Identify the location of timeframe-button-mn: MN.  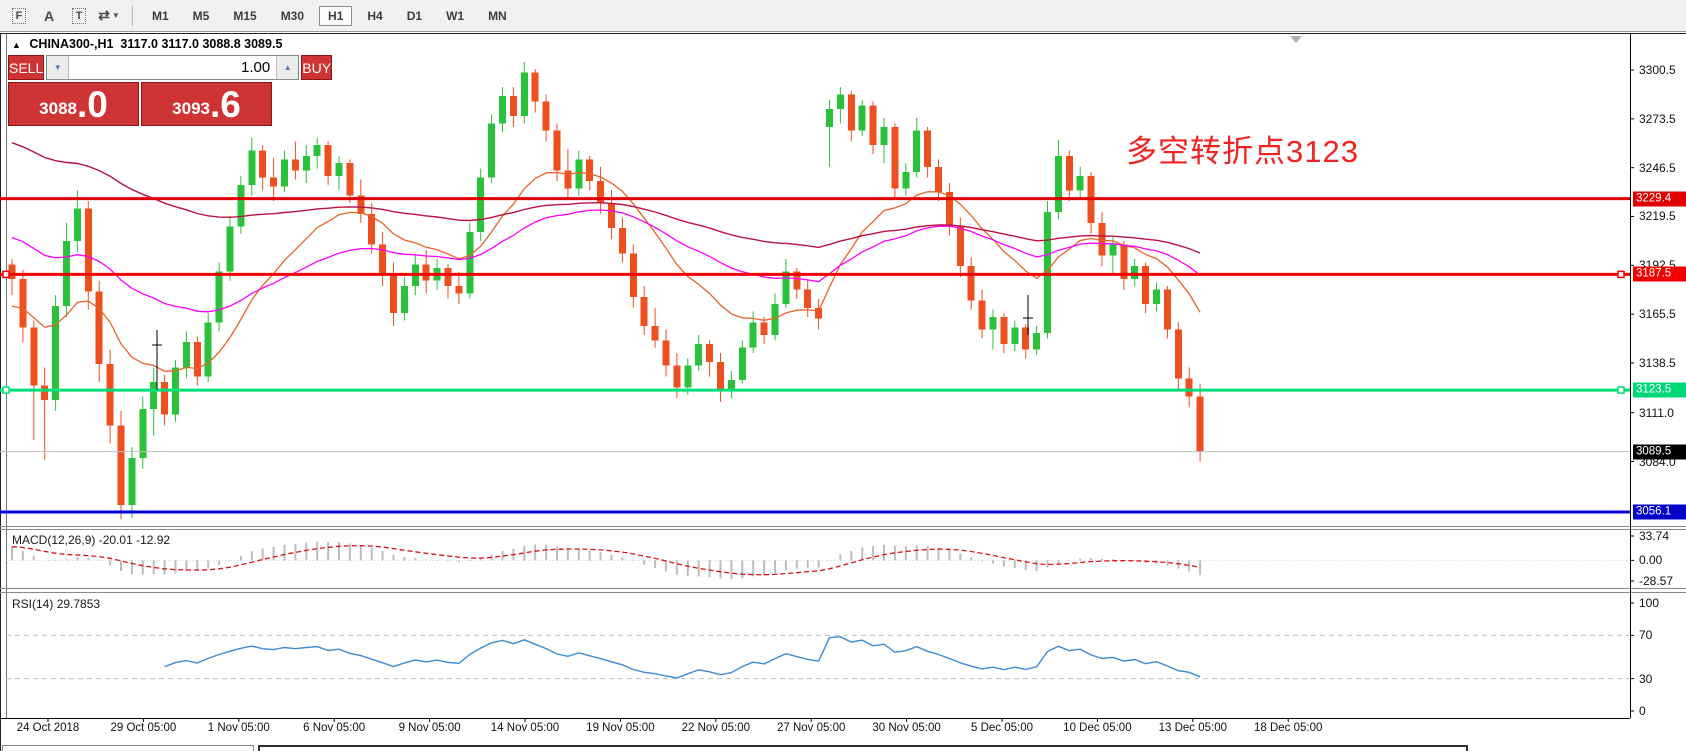
(497, 15).